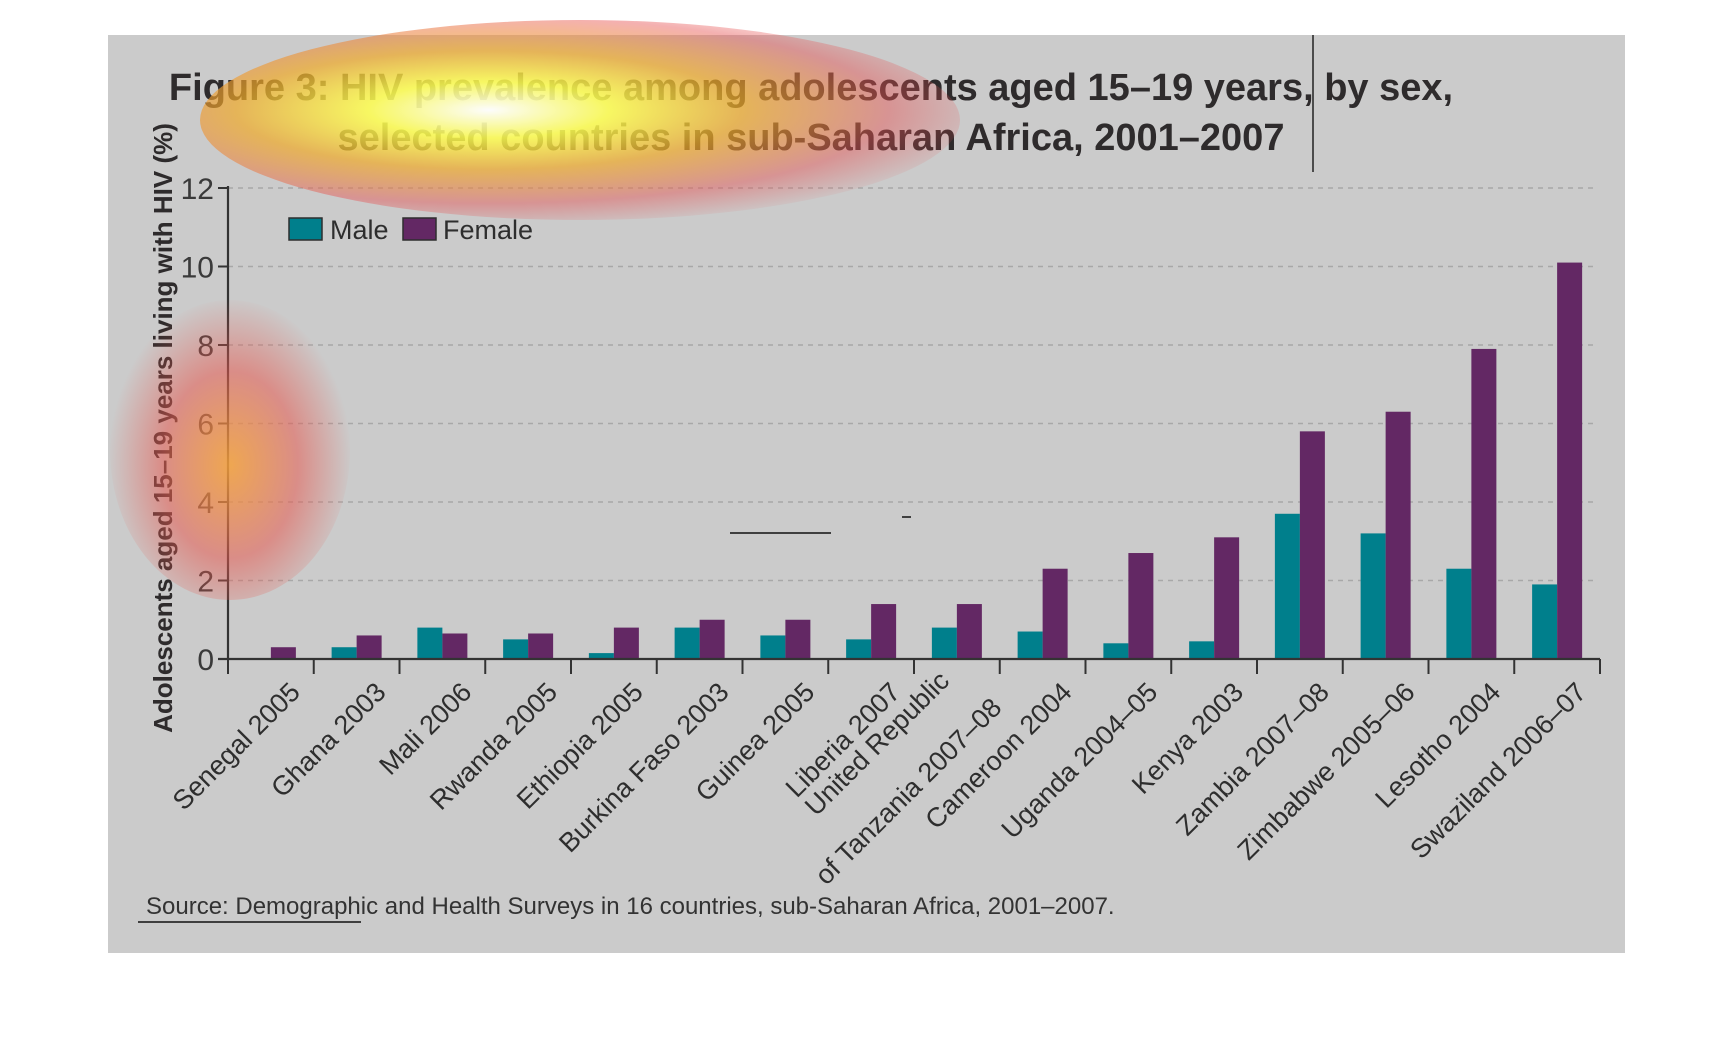  What do you see at coordinates (359, 230) in the screenshot?
I see `legend-male-label: Male` at bounding box center [359, 230].